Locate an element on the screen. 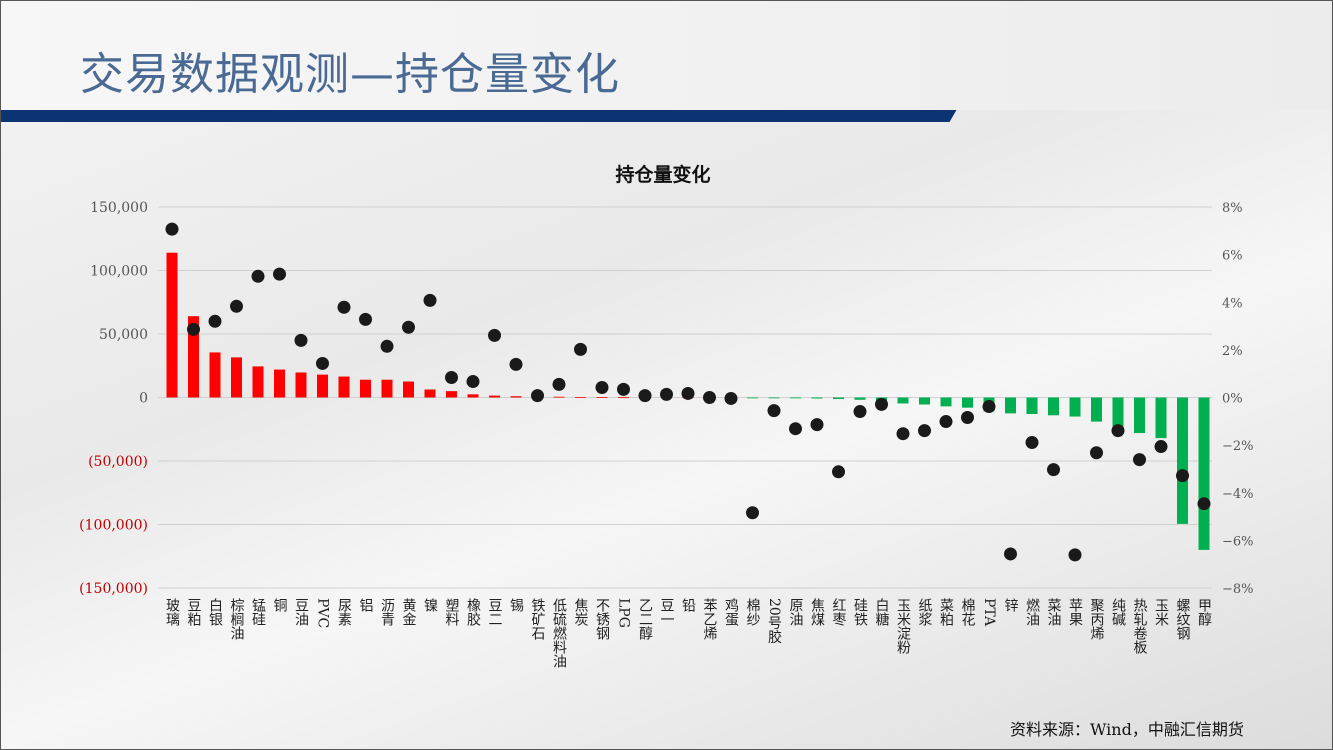 Image resolution: width=1333 pixels, height=750 pixels. category-label: 红枣 is located at coordinates (839, 612).